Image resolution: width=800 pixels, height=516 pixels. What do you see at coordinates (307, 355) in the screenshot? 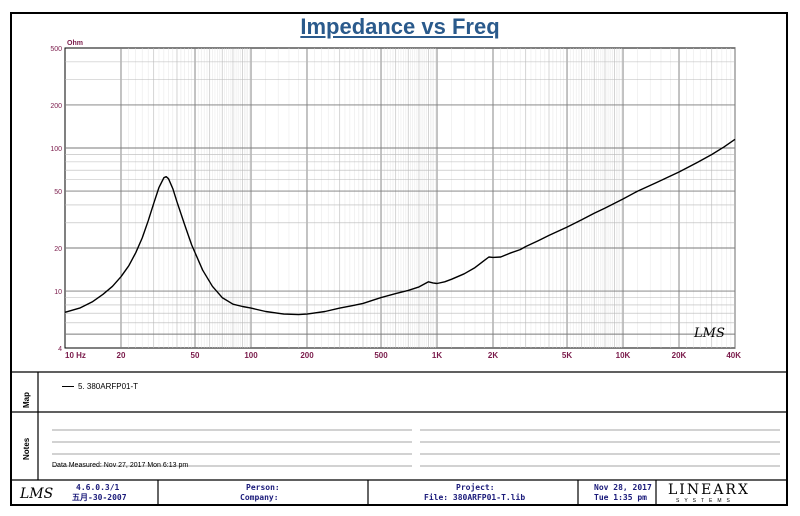
I see `x-tick-label: 200` at bounding box center [307, 355].